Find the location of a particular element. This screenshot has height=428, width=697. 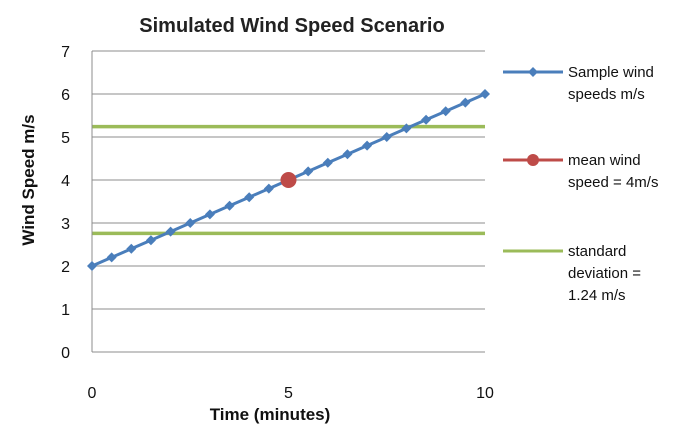

y-tick-label: 1 is located at coordinates (65, 310).